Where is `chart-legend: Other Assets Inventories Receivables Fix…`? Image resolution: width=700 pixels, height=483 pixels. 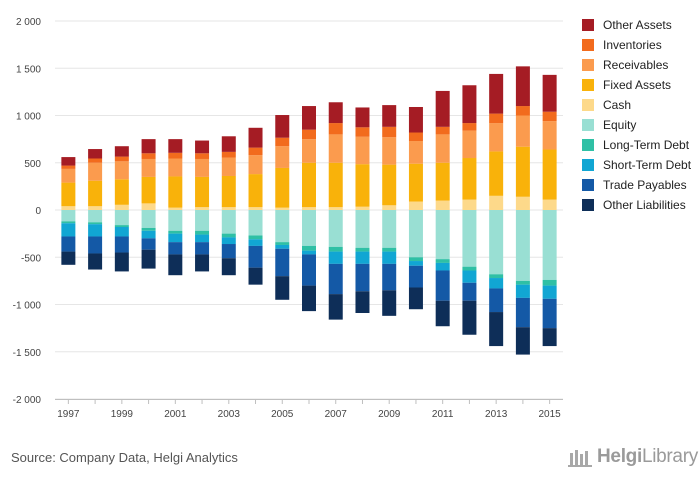
chart-legend: Other Assets Inventories Receivables Fix… is located at coordinates (636, 115).